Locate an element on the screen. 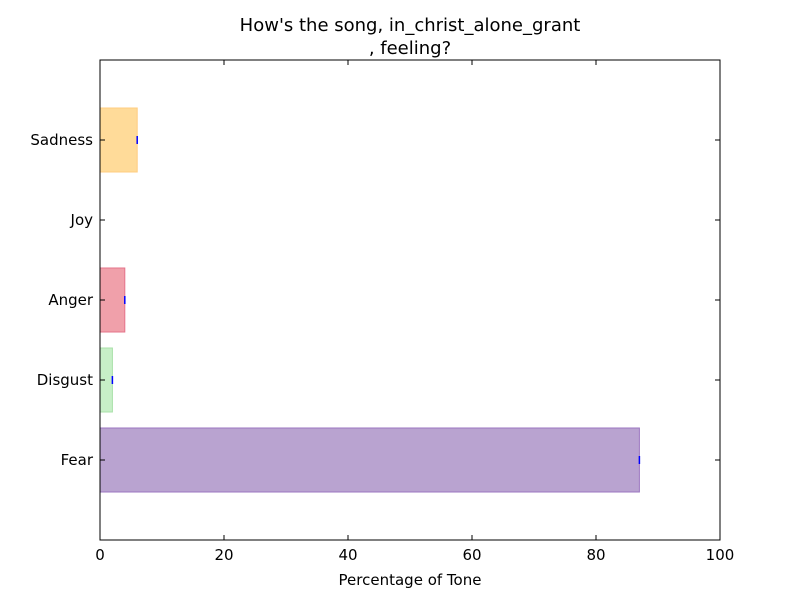  y-tick-label-disgust: Disgust is located at coordinates (65, 380).